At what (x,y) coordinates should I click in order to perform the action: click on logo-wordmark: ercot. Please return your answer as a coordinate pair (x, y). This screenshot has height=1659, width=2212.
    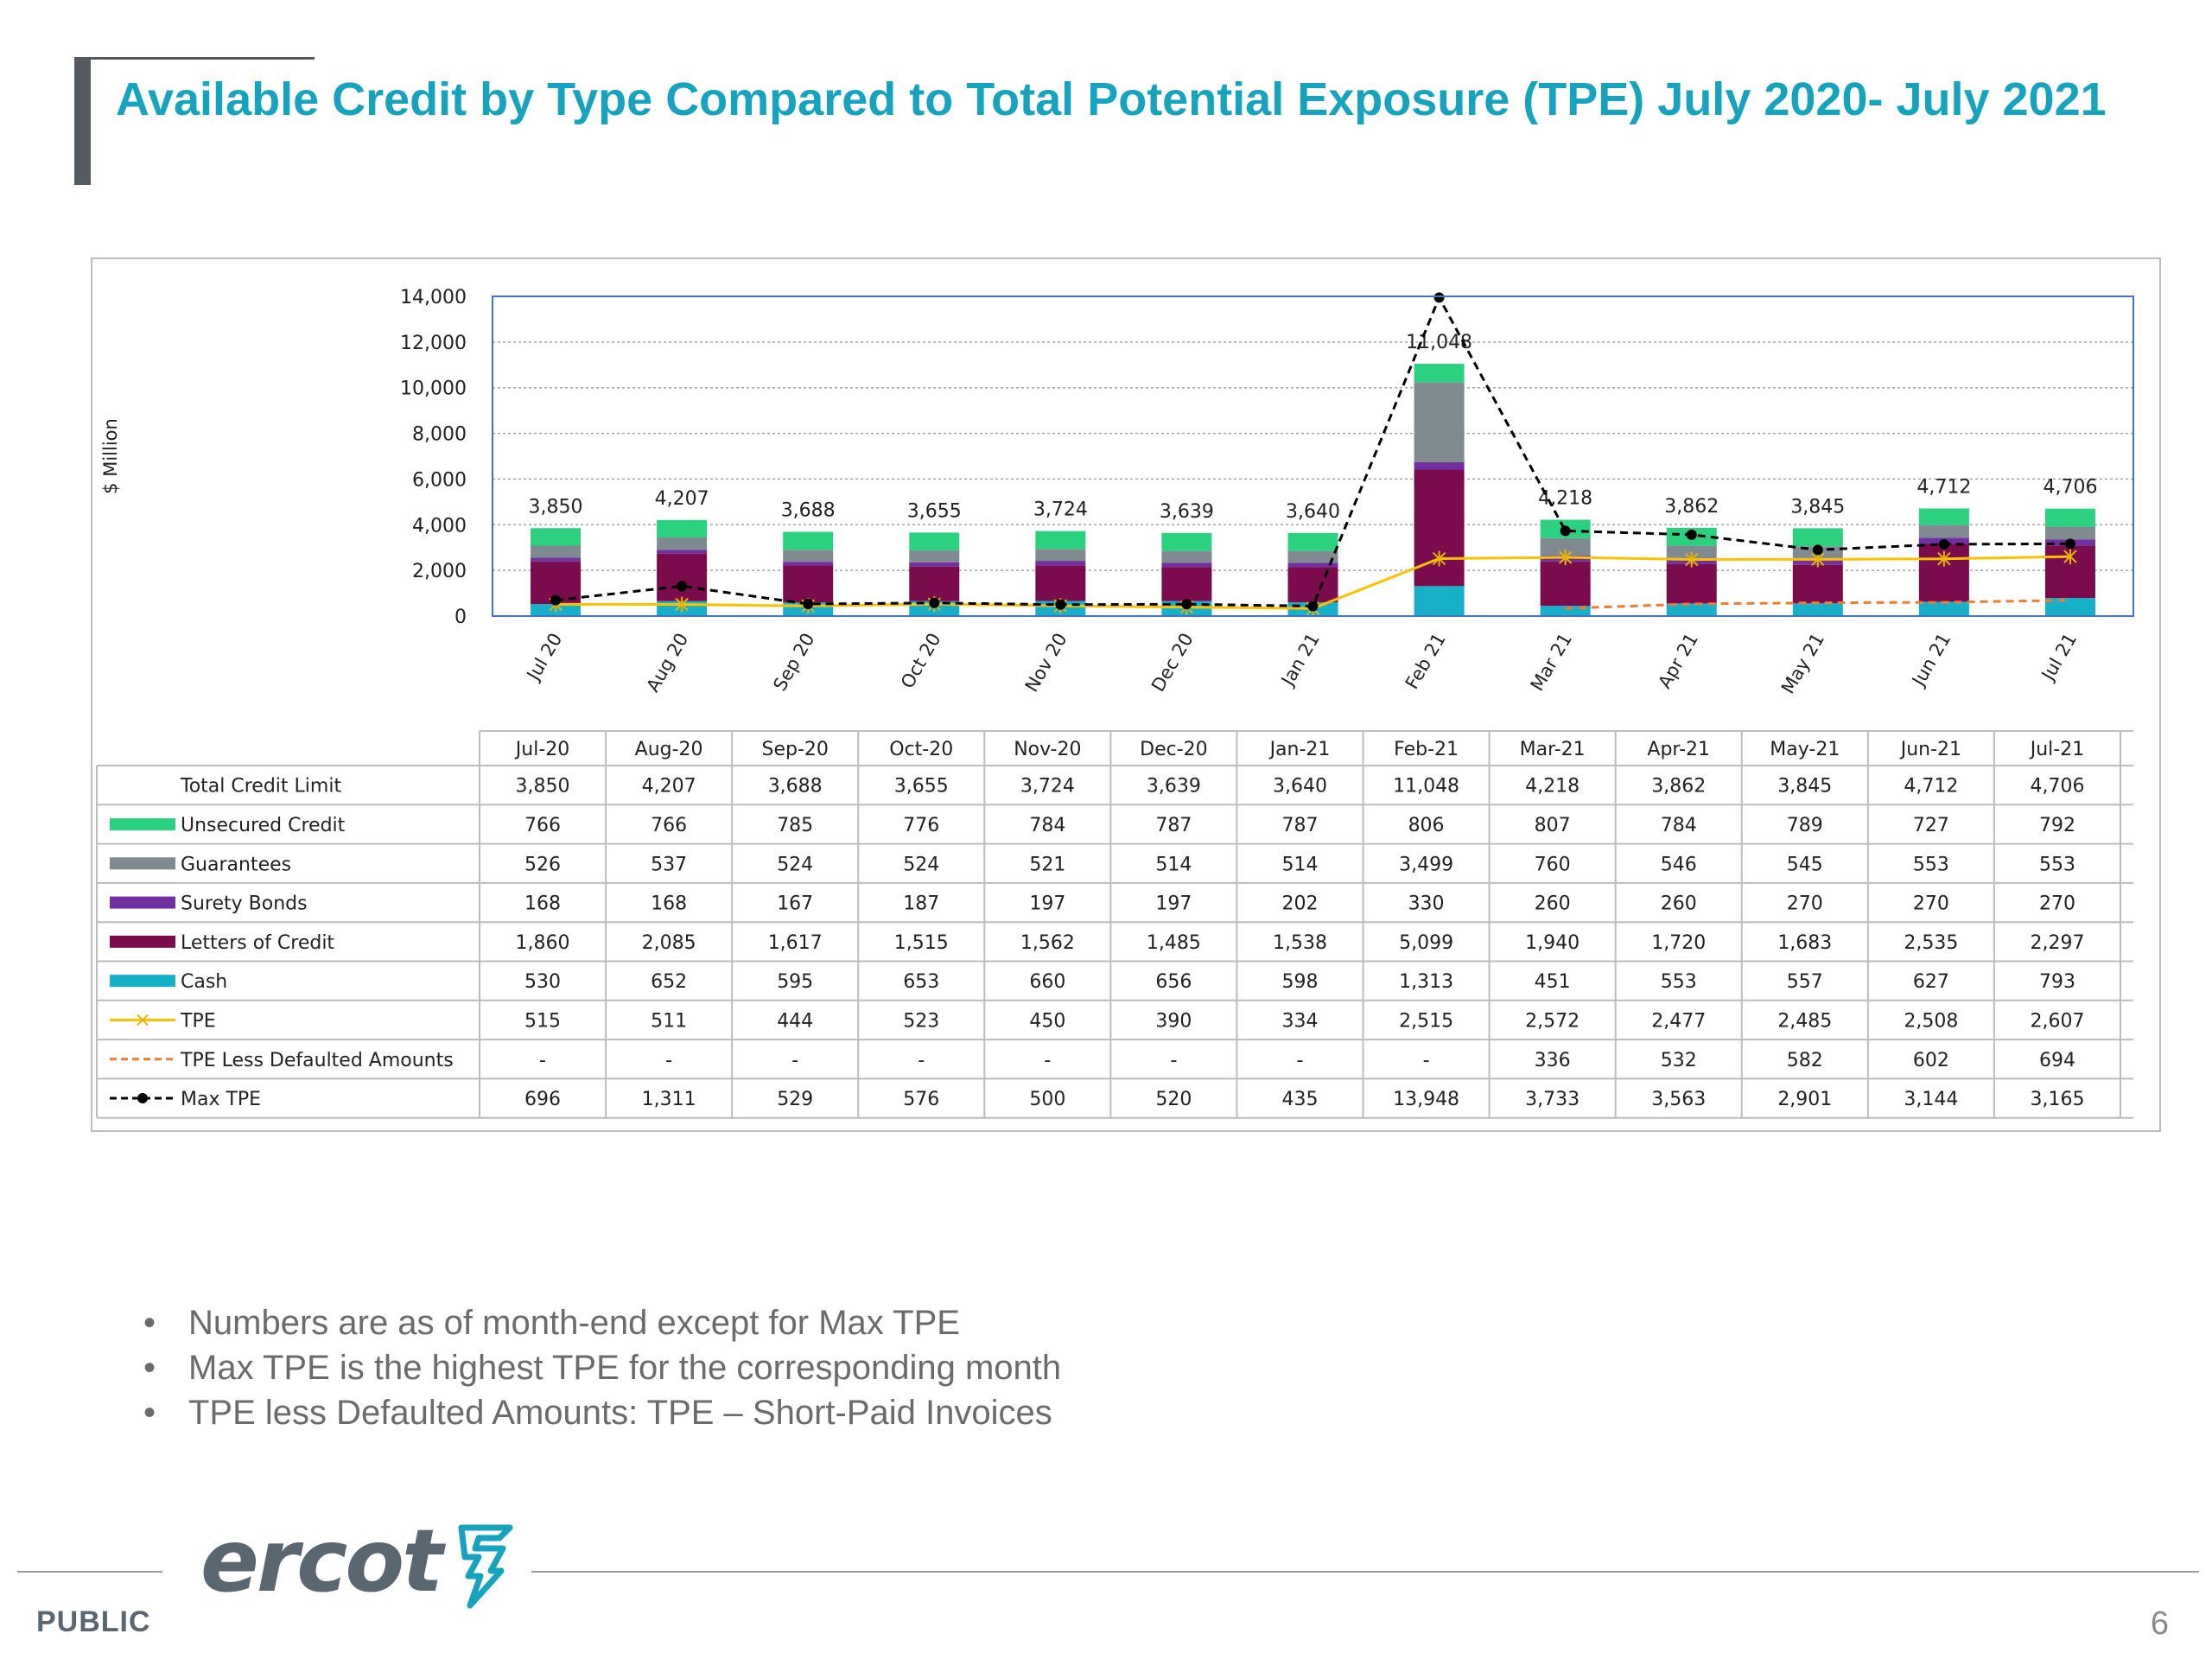
    Looking at the image, I should click on (321, 1560).